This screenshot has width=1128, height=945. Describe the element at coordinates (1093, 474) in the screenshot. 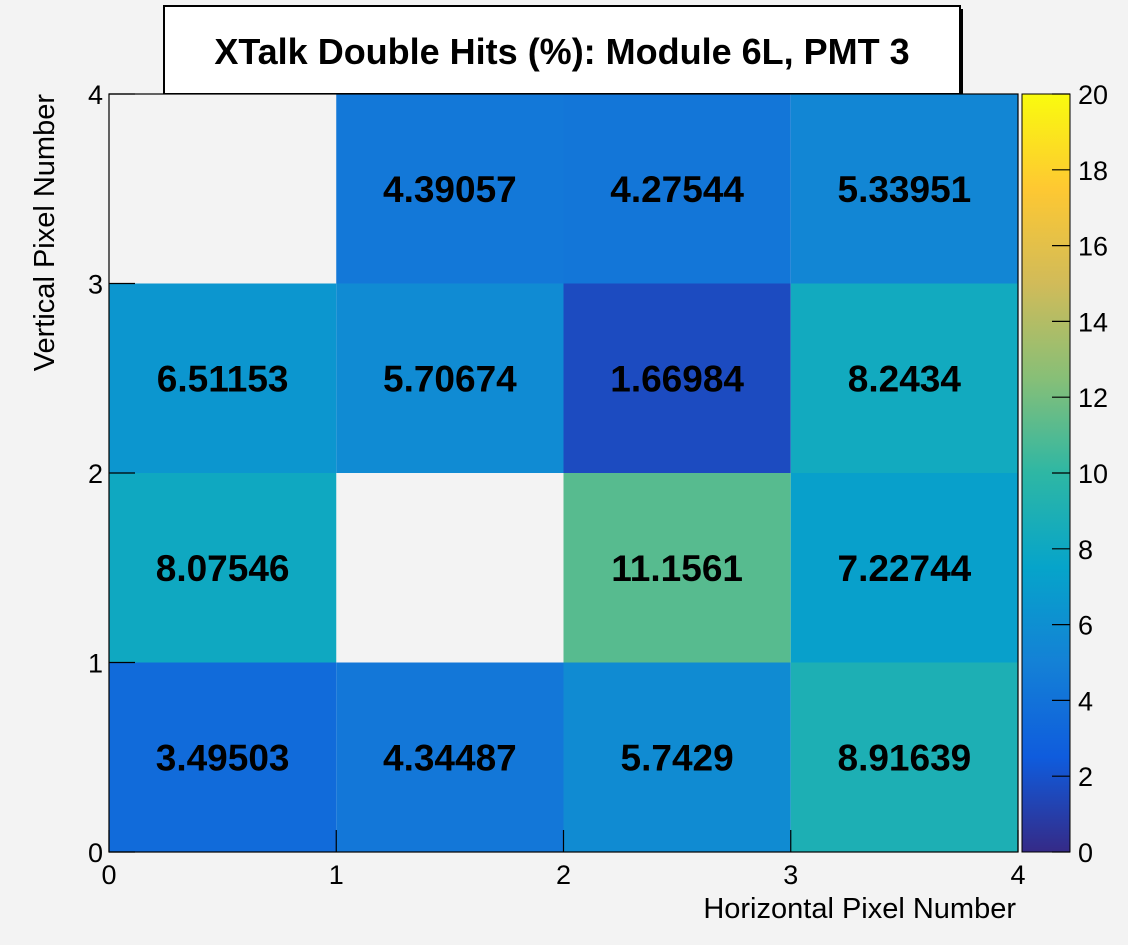

I see `colorbar-tick-label: 10` at that location.